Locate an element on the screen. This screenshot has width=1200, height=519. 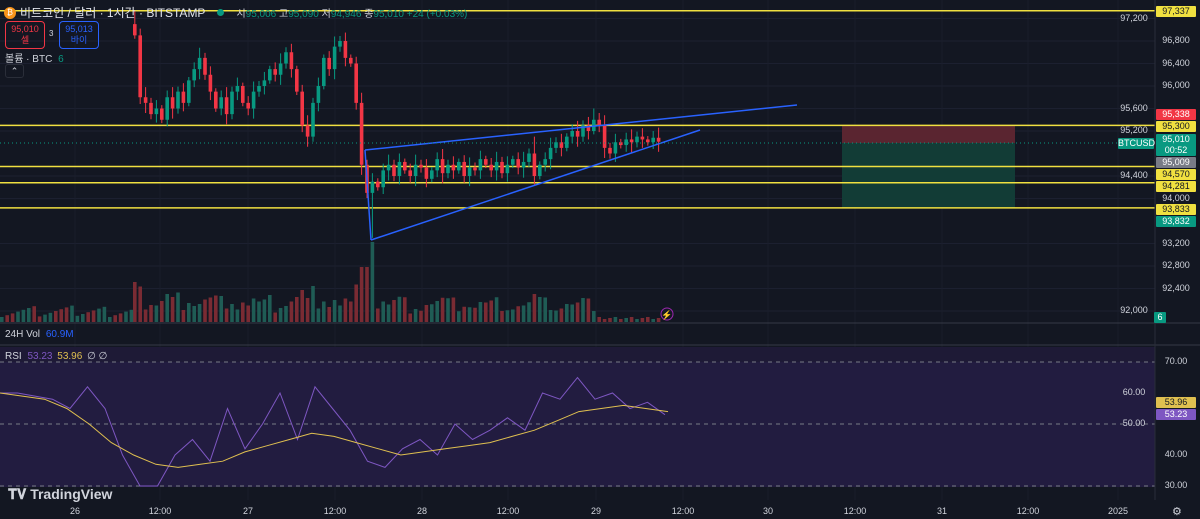
volume-legend-label: 볼륨 · BTC is located at coordinates (29, 59).